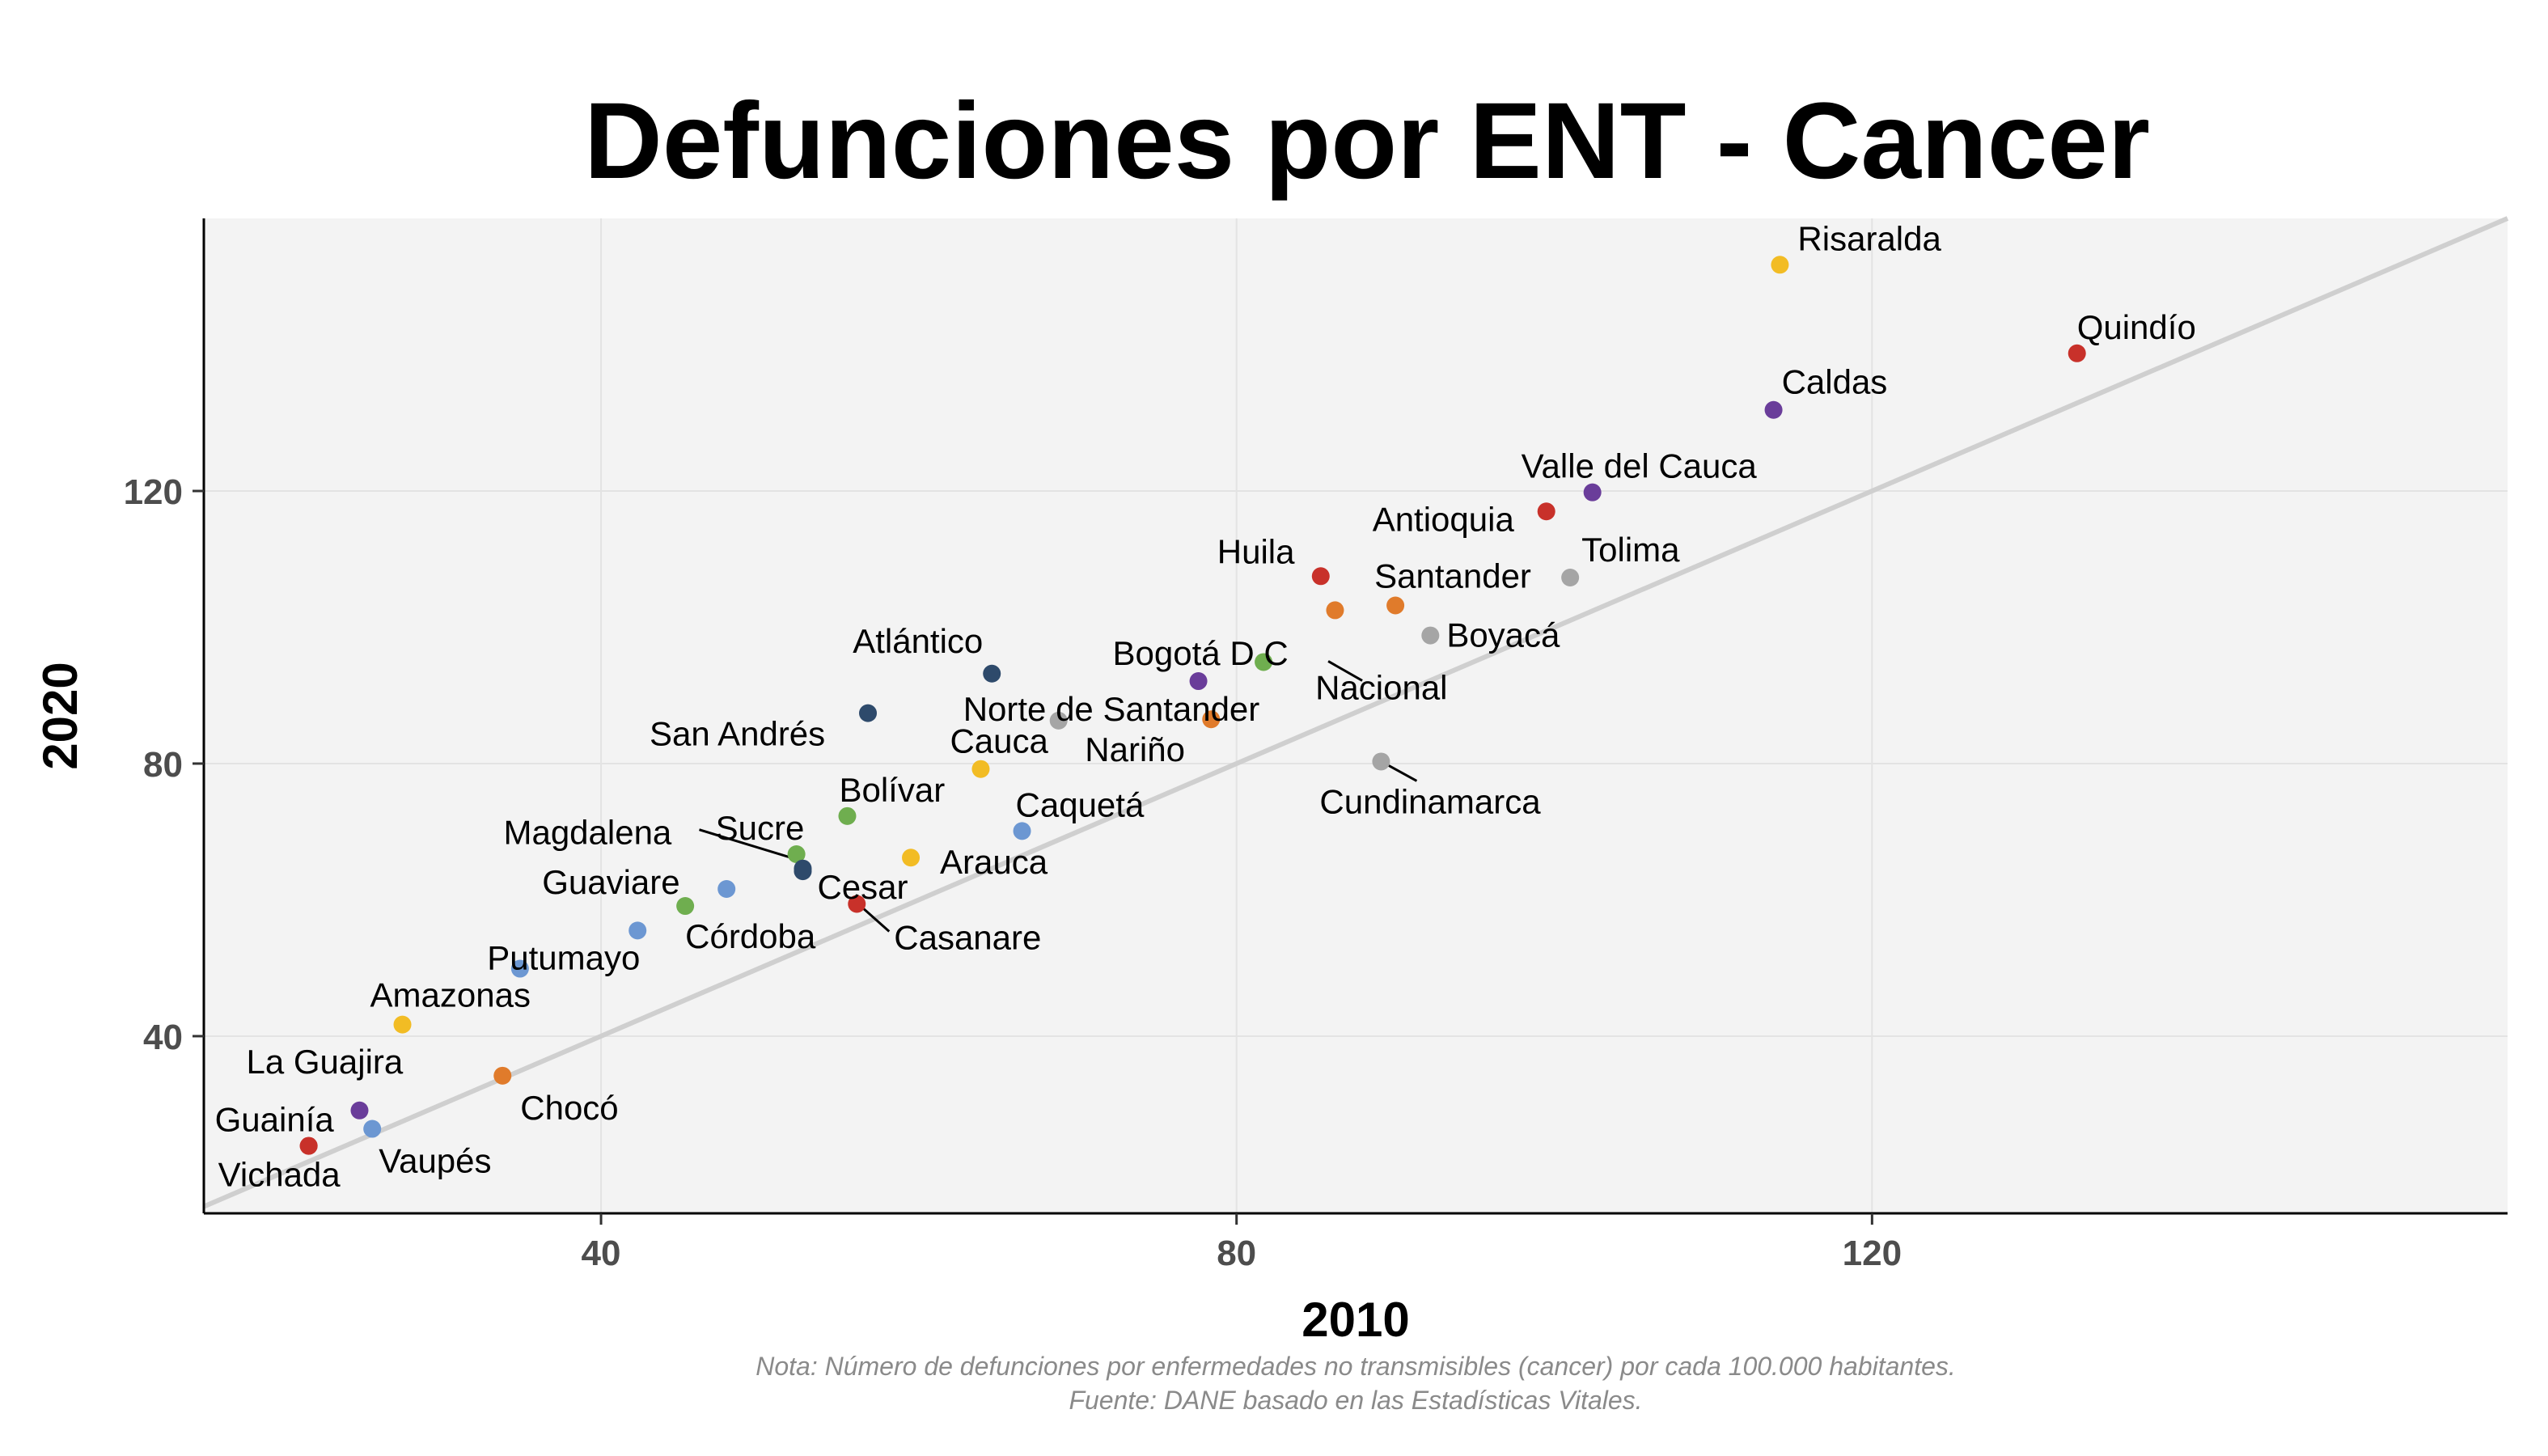  Describe the element at coordinates (163, 1037) in the screenshot. I see `y-tick-label: 40` at that location.